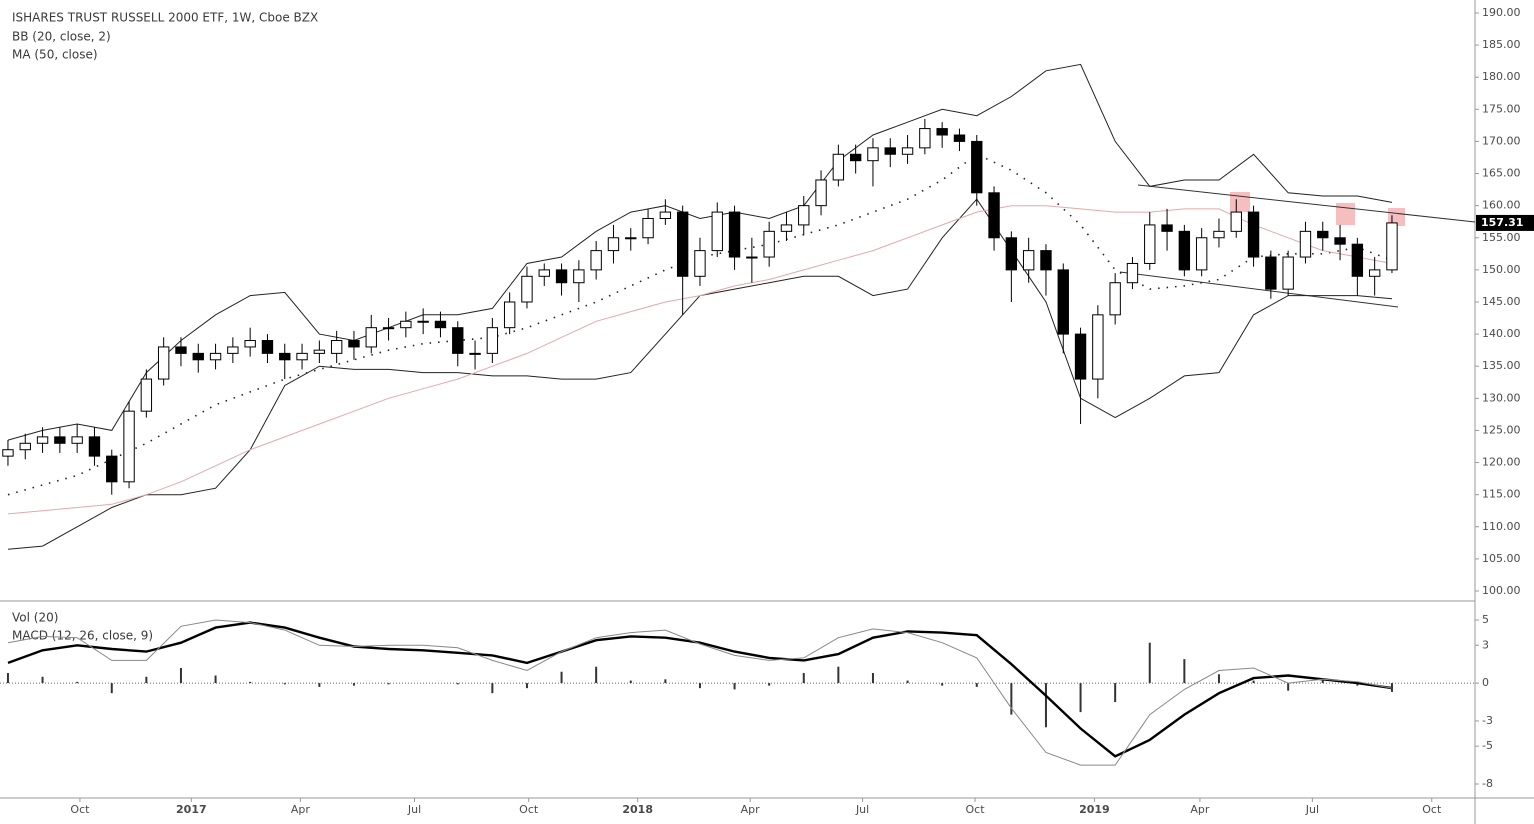 This screenshot has width=1534, height=824. Describe the element at coordinates (1501, 108) in the screenshot. I see `y-tick-label: 175.00` at that location.